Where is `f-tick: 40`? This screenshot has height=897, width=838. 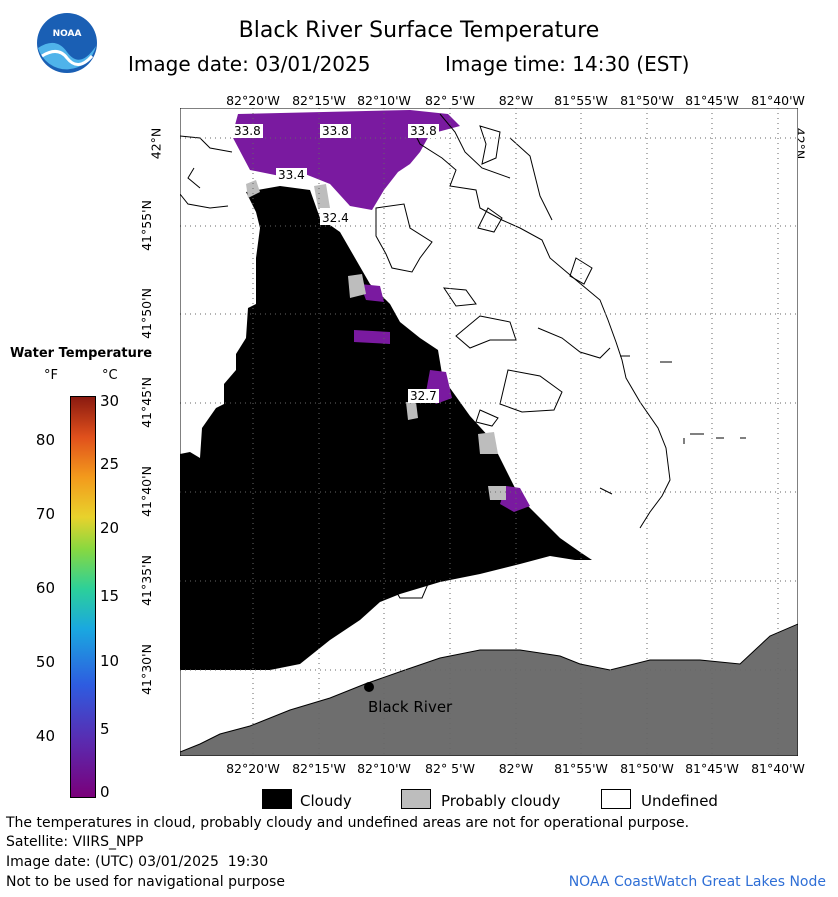
f-tick: 40 is located at coordinates (45, 736).